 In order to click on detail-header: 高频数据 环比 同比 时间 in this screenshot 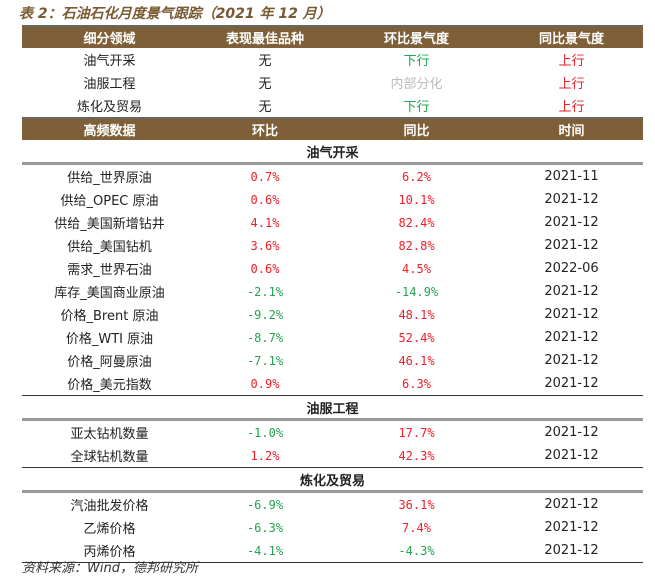, I will do `click(332, 128)`.